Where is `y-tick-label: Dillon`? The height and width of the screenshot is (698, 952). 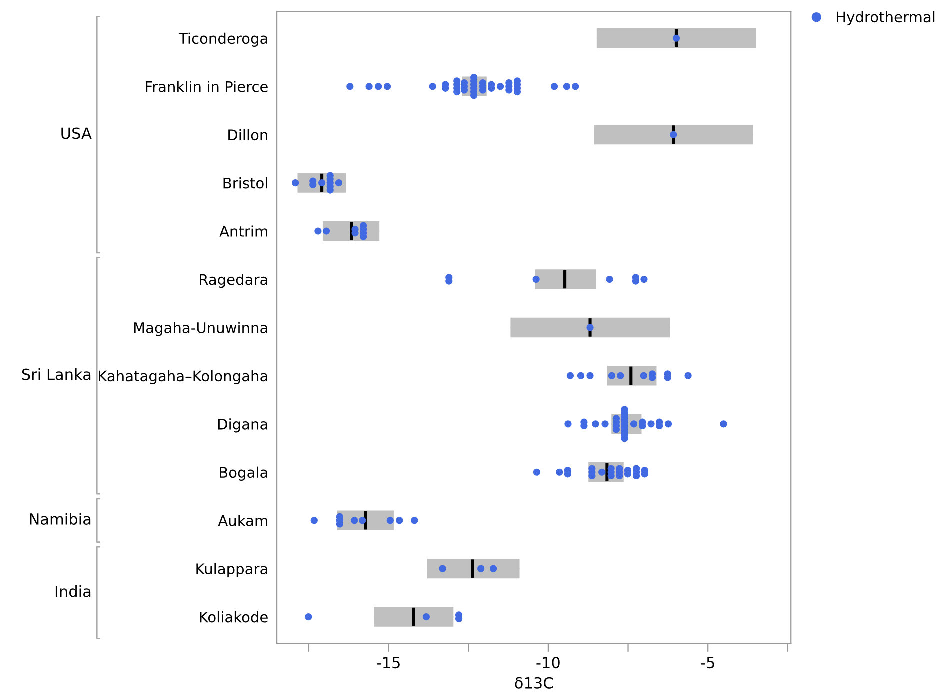 y-tick-label: Dillon is located at coordinates (248, 135).